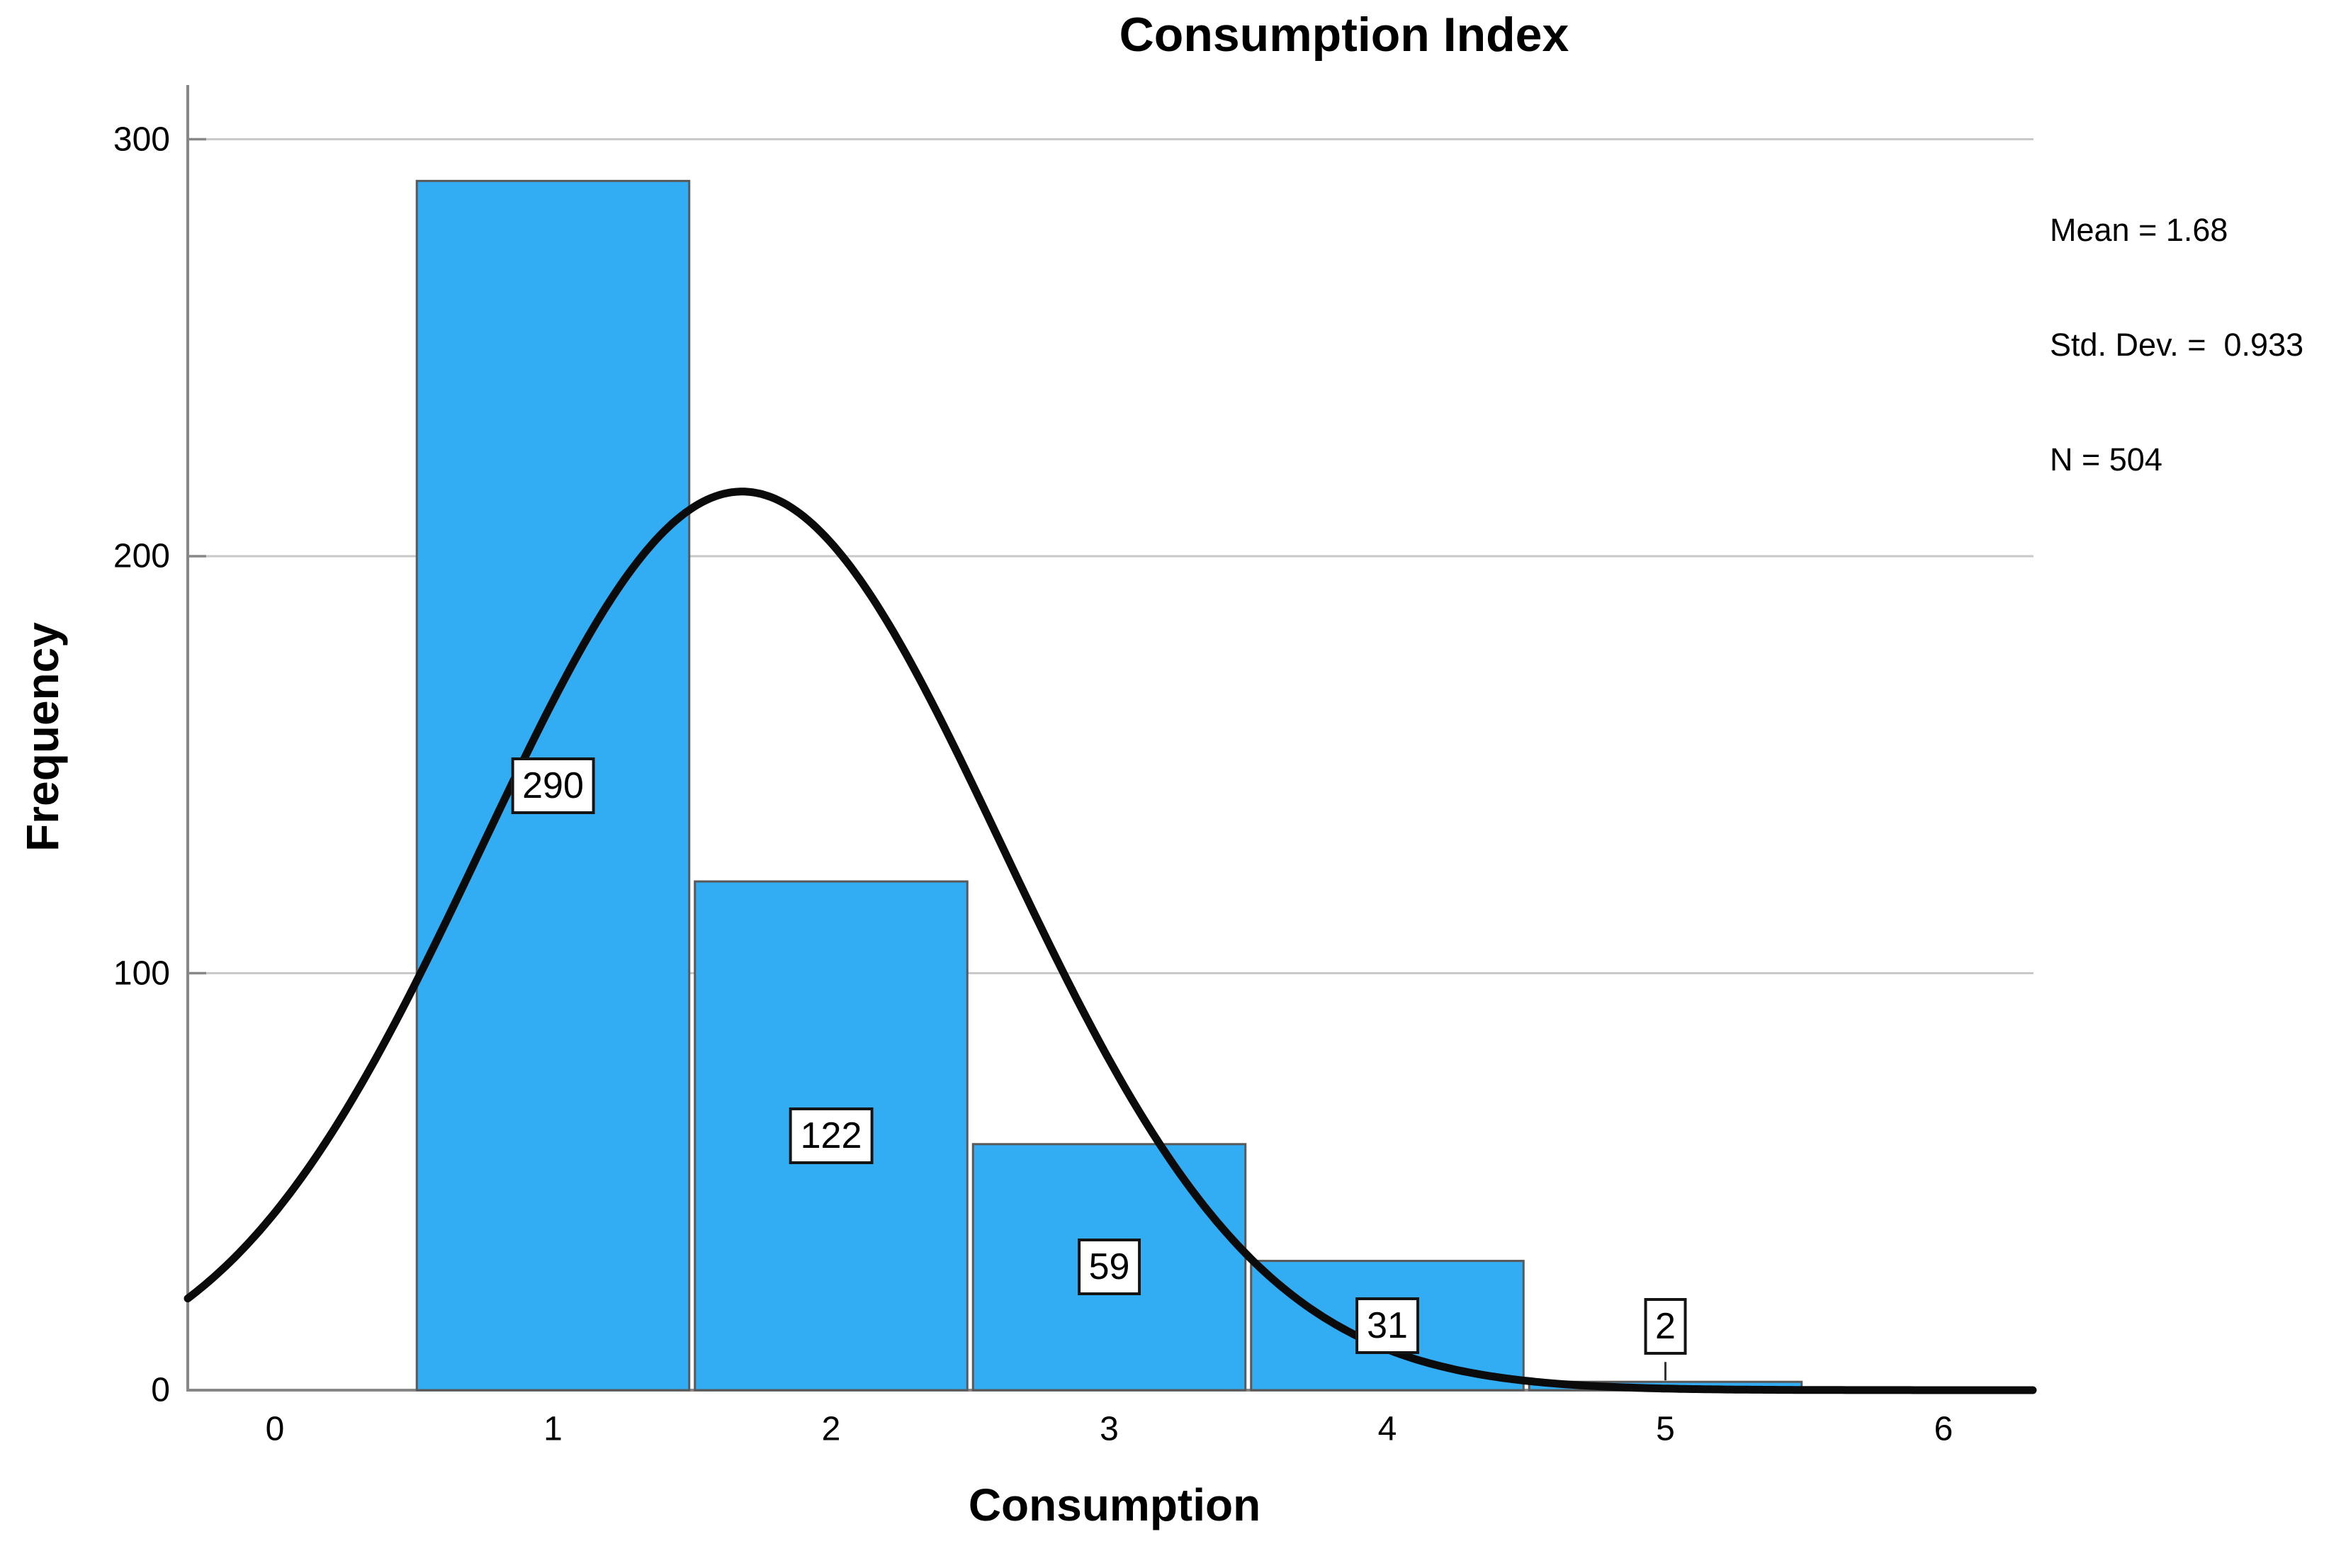  Describe the element at coordinates (2139, 230) in the screenshot. I see `stat-mean: Mean = 1.68` at that location.